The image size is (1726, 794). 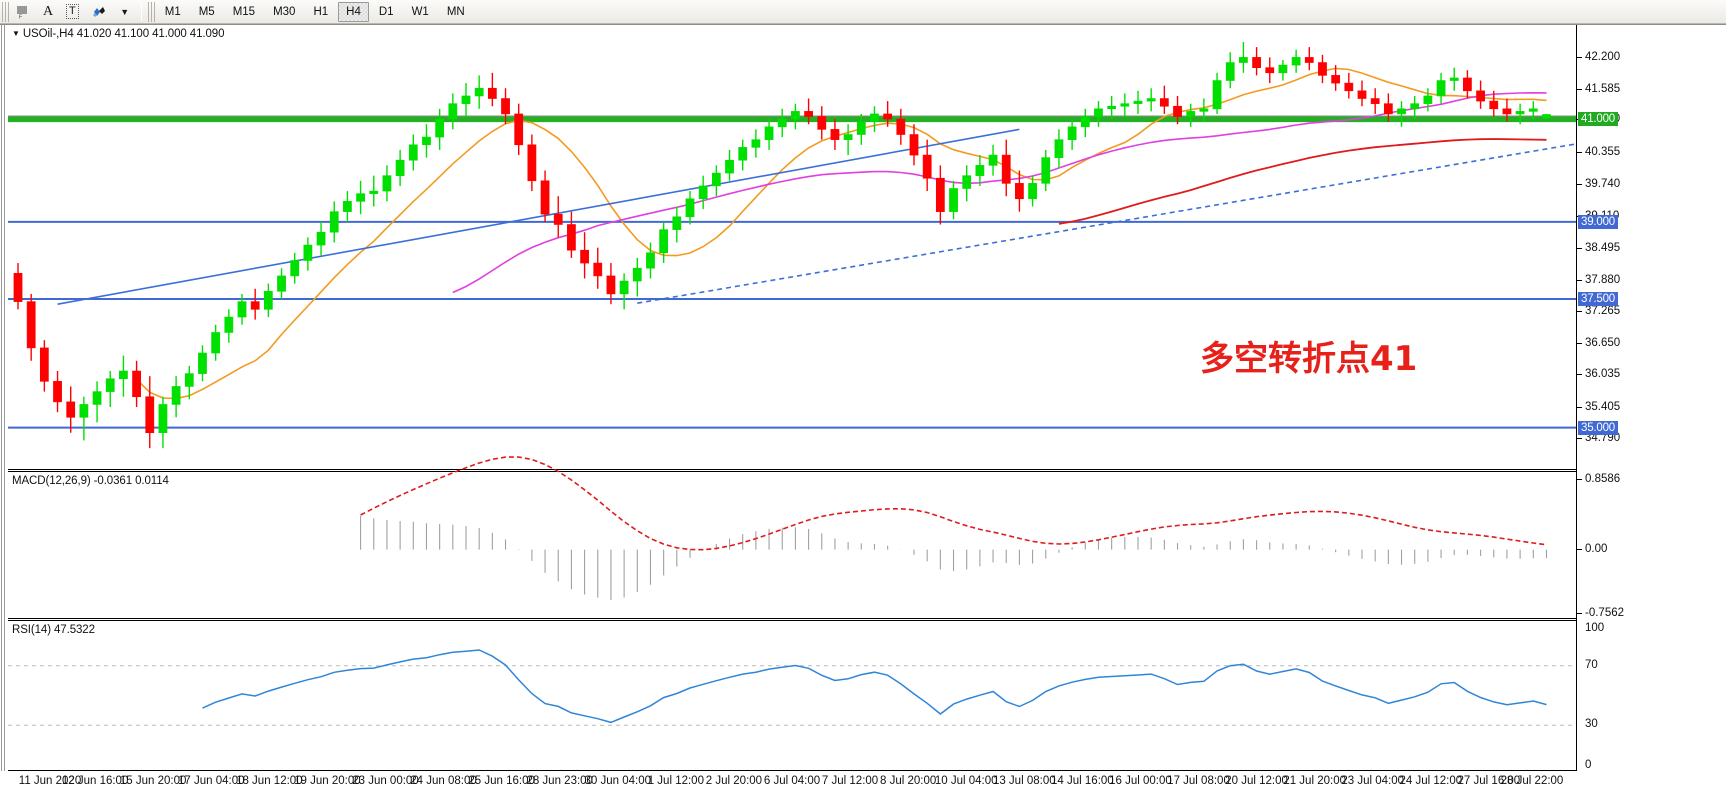 I want to click on price-level-tag-35-000: 35.000, so click(x=1598, y=427).